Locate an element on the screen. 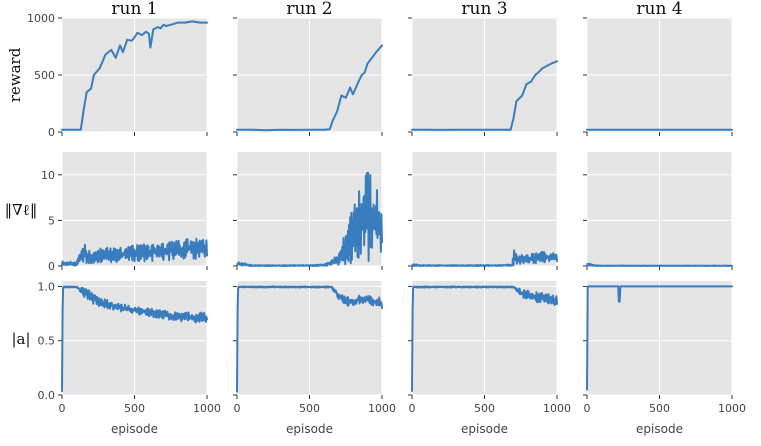  xtick-label-c3-1: 500 is located at coordinates (659, 408).